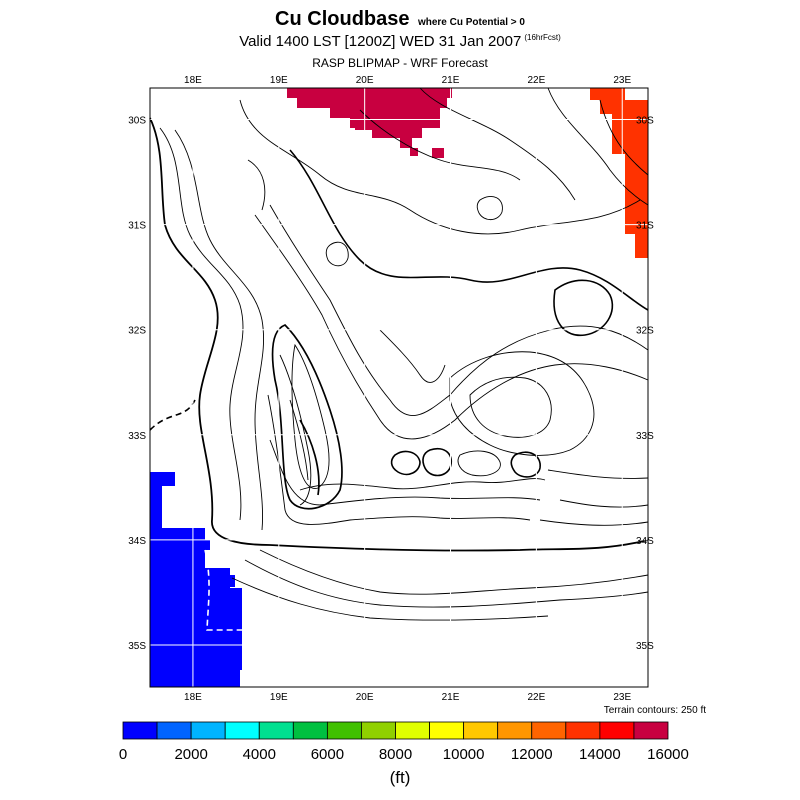  Describe the element at coordinates (464, 754) in the screenshot. I see `colorbar-tick-label: 10000` at that location.